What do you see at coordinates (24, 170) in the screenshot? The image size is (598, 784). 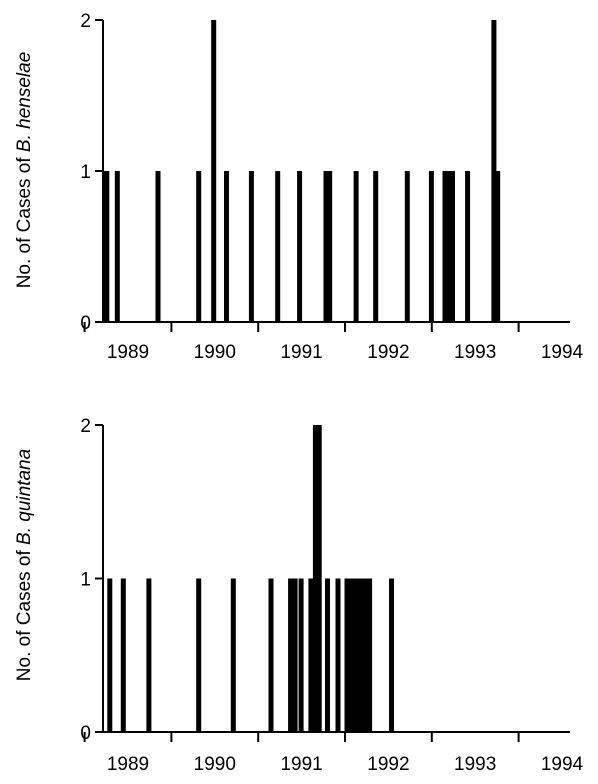 I see `y-axis-title: No. of Cases of B. henselae` at bounding box center [24, 170].